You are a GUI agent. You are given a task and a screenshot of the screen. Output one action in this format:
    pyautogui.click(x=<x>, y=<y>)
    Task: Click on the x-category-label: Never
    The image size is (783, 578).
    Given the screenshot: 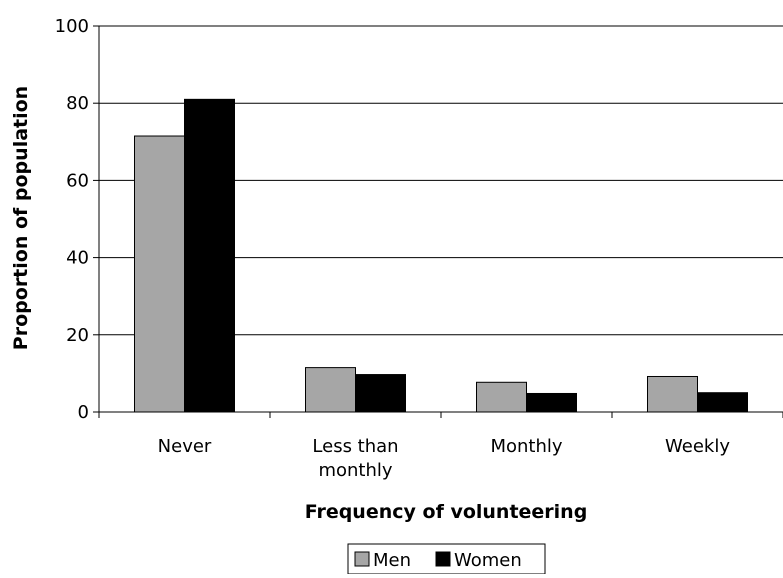 What is the action you would take?
    pyautogui.click(x=185, y=446)
    